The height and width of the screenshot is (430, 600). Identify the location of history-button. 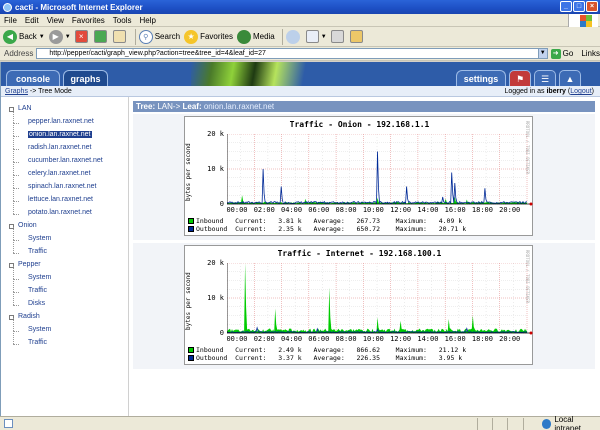
(293, 36).